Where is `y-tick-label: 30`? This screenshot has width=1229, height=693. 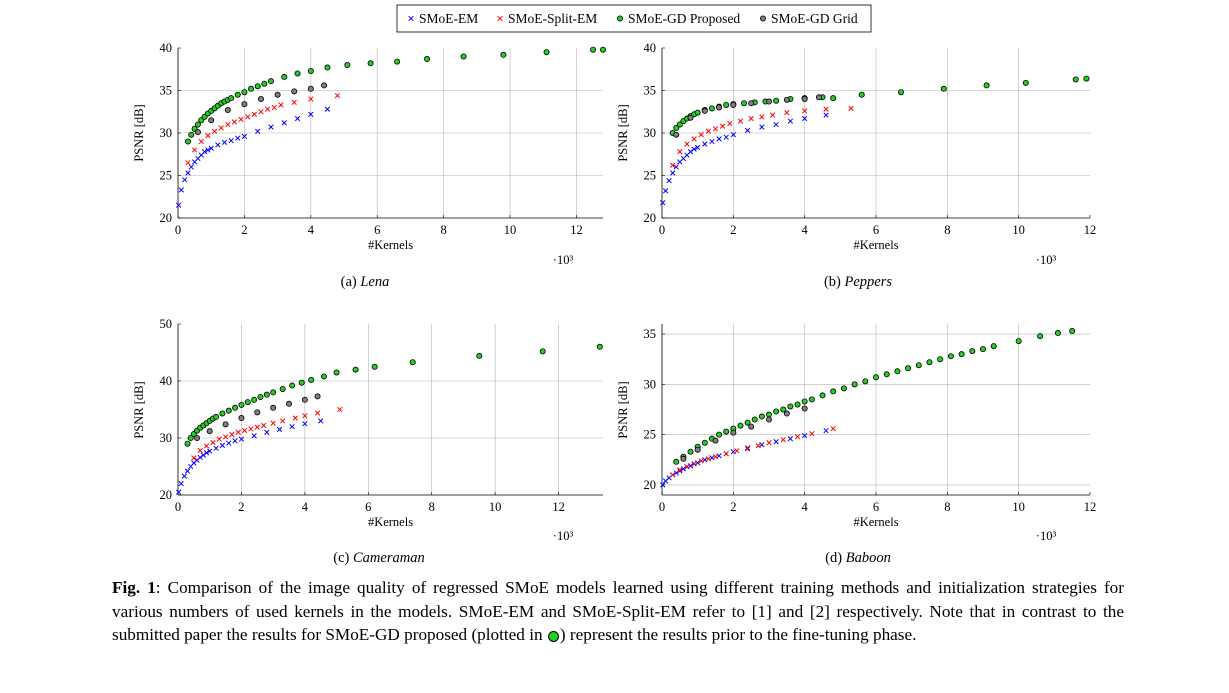 y-tick-label: 30 is located at coordinates (166, 133).